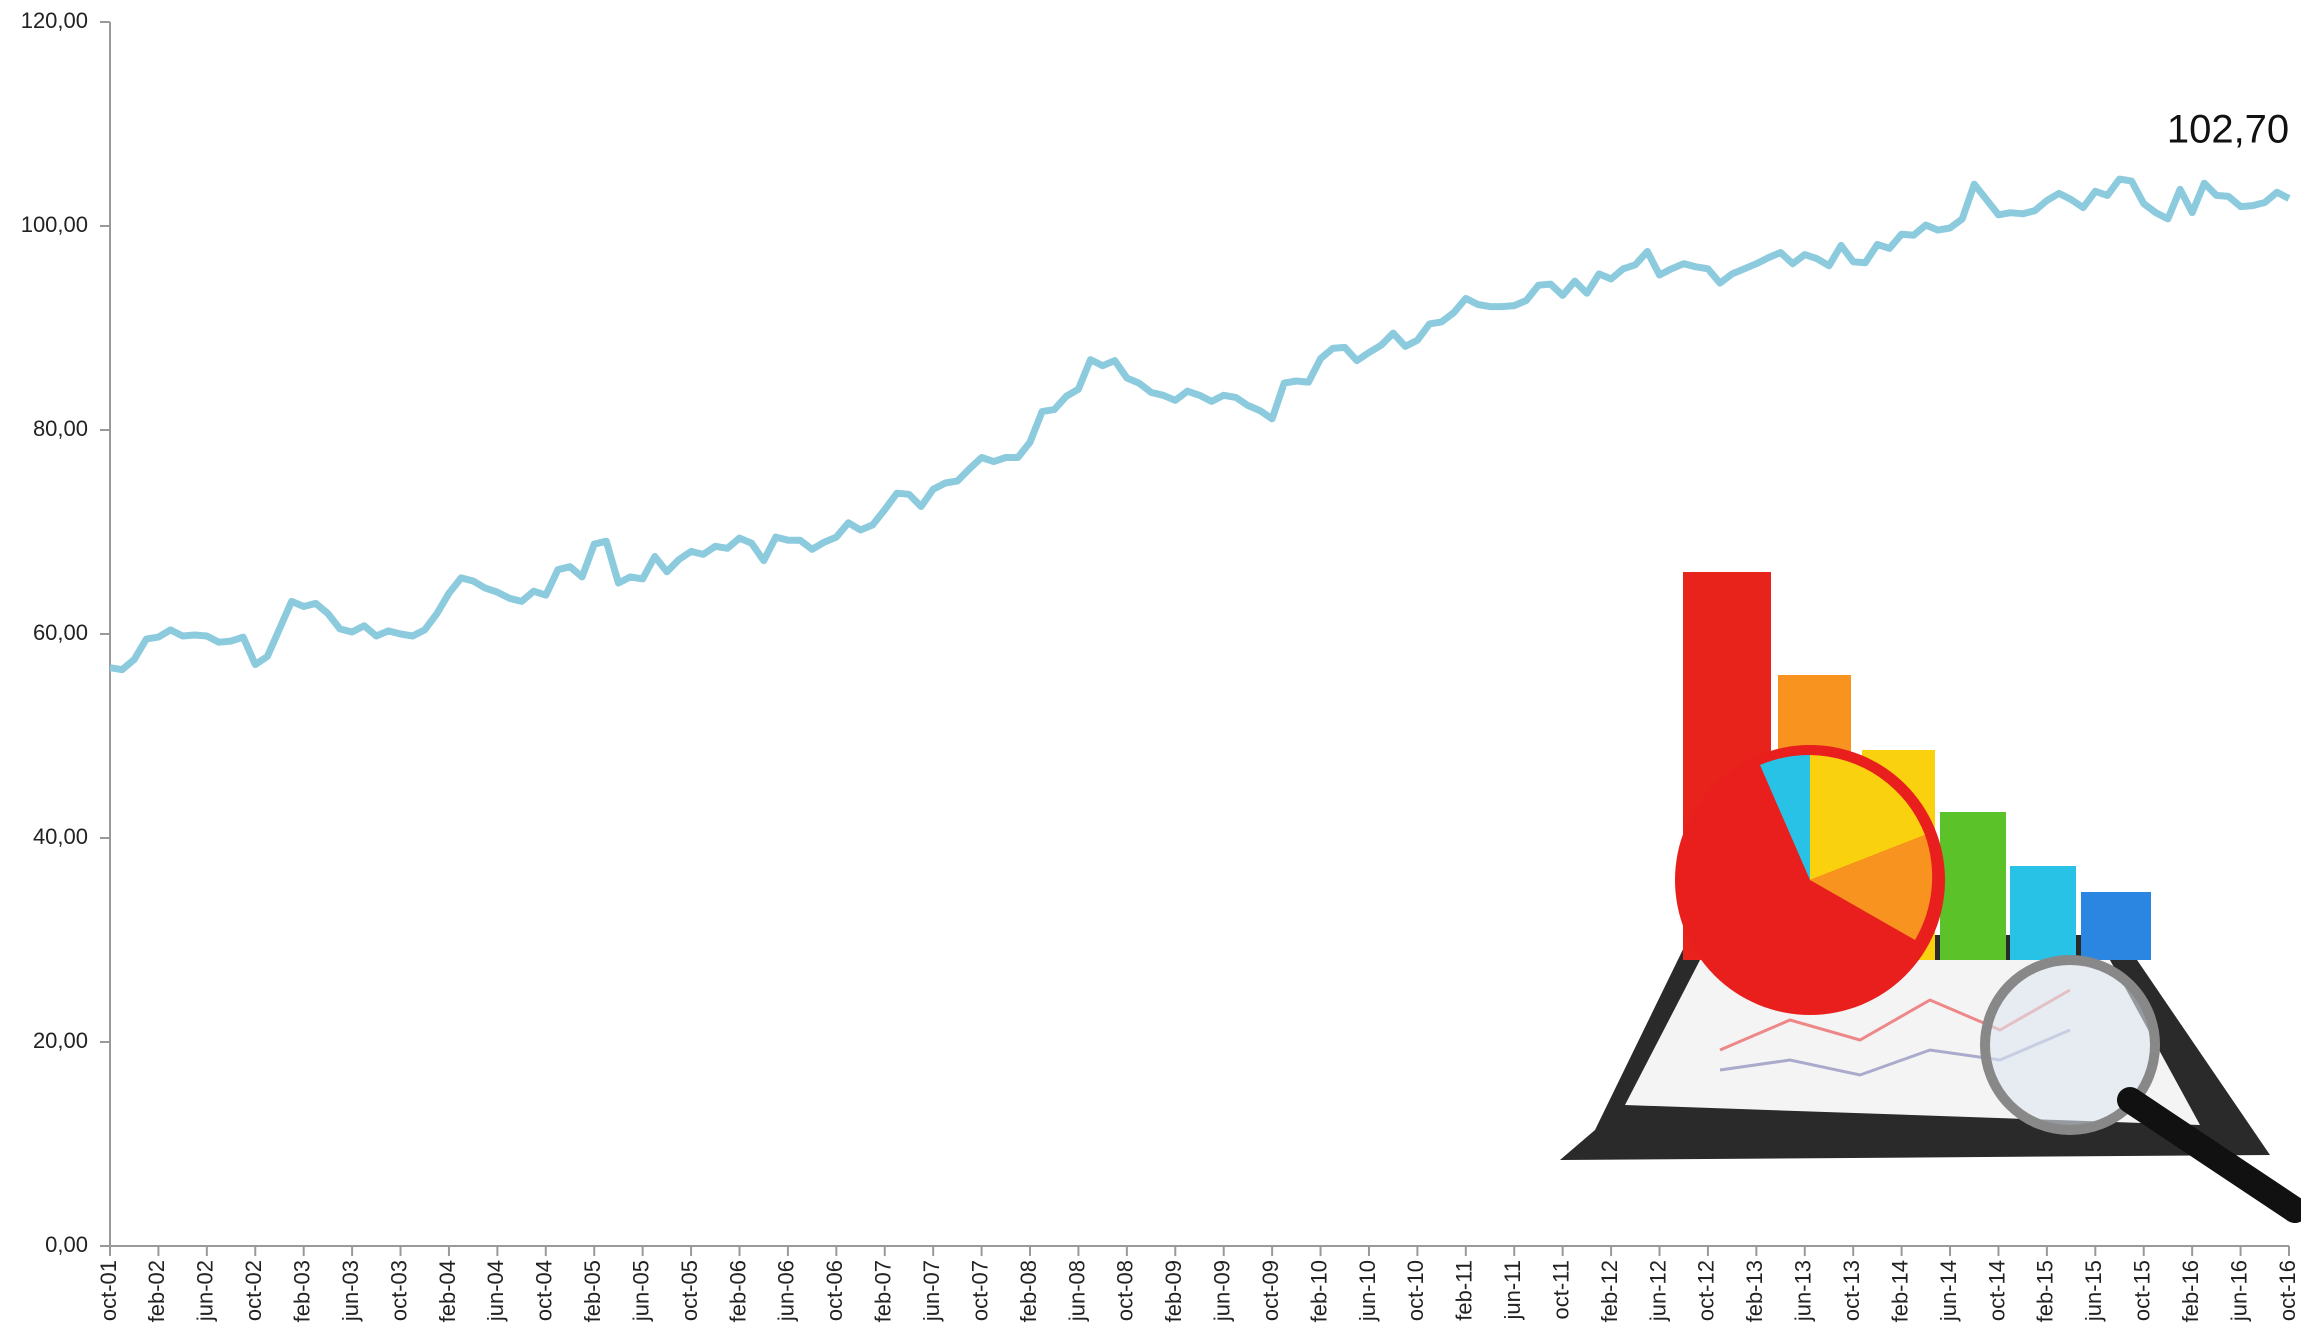 Image resolution: width=2301 pixels, height=1335 pixels. What do you see at coordinates (1512, 1290) in the screenshot?
I see `x-tick-label: jun-11` at bounding box center [1512, 1290].